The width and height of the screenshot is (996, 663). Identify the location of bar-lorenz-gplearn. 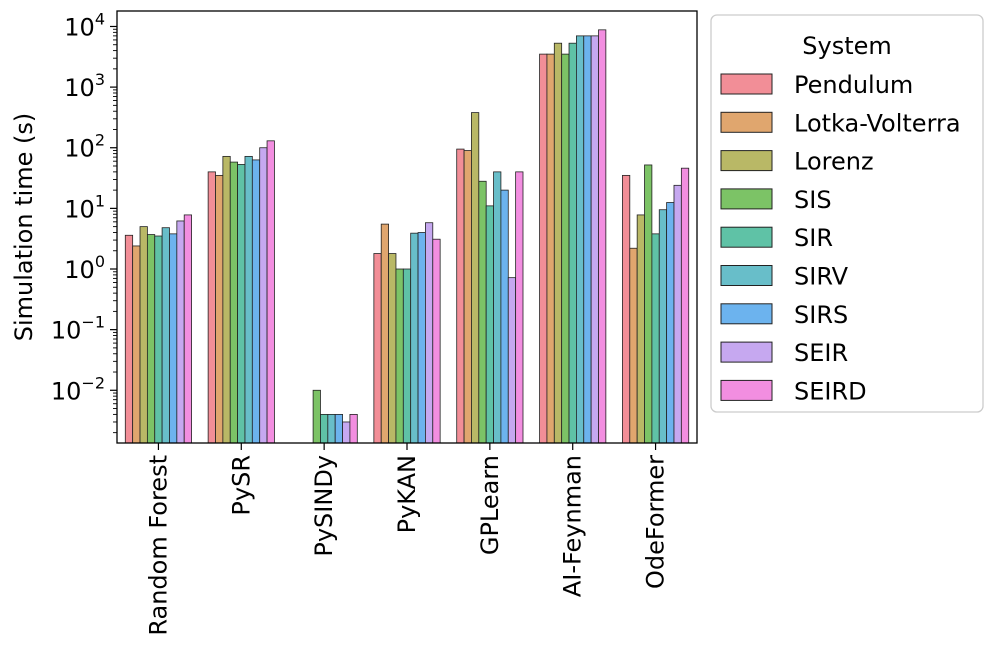
(475, 278).